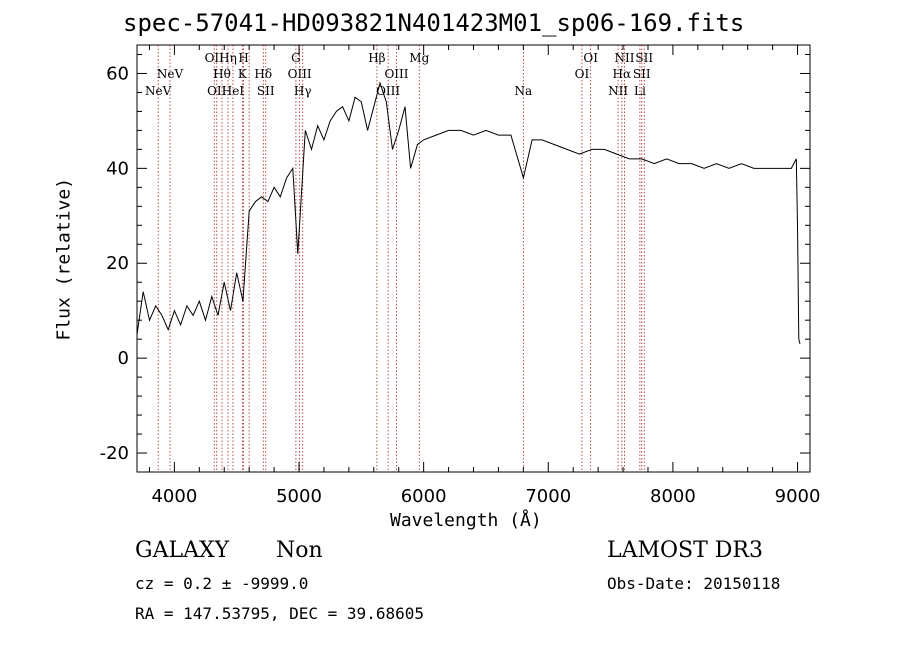  I want to click on obs-date-label: Obs-Date: 20150118, so click(694, 583).